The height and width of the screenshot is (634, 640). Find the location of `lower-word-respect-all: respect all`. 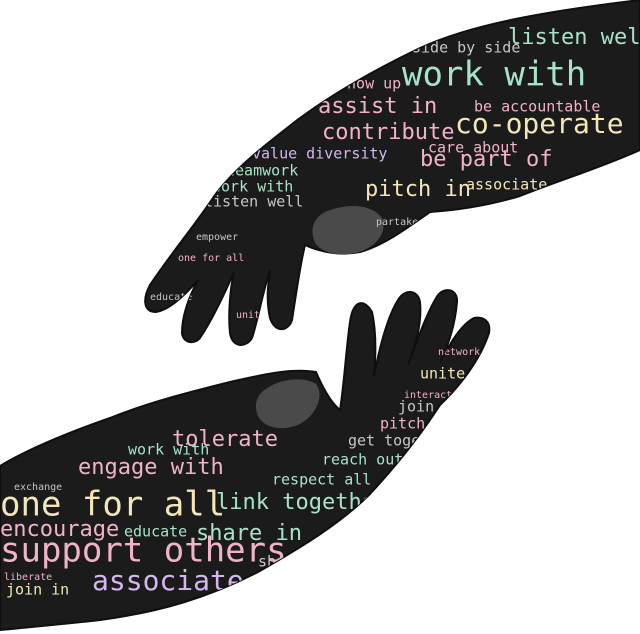

lower-word-respect-all: respect all is located at coordinates (321, 480).